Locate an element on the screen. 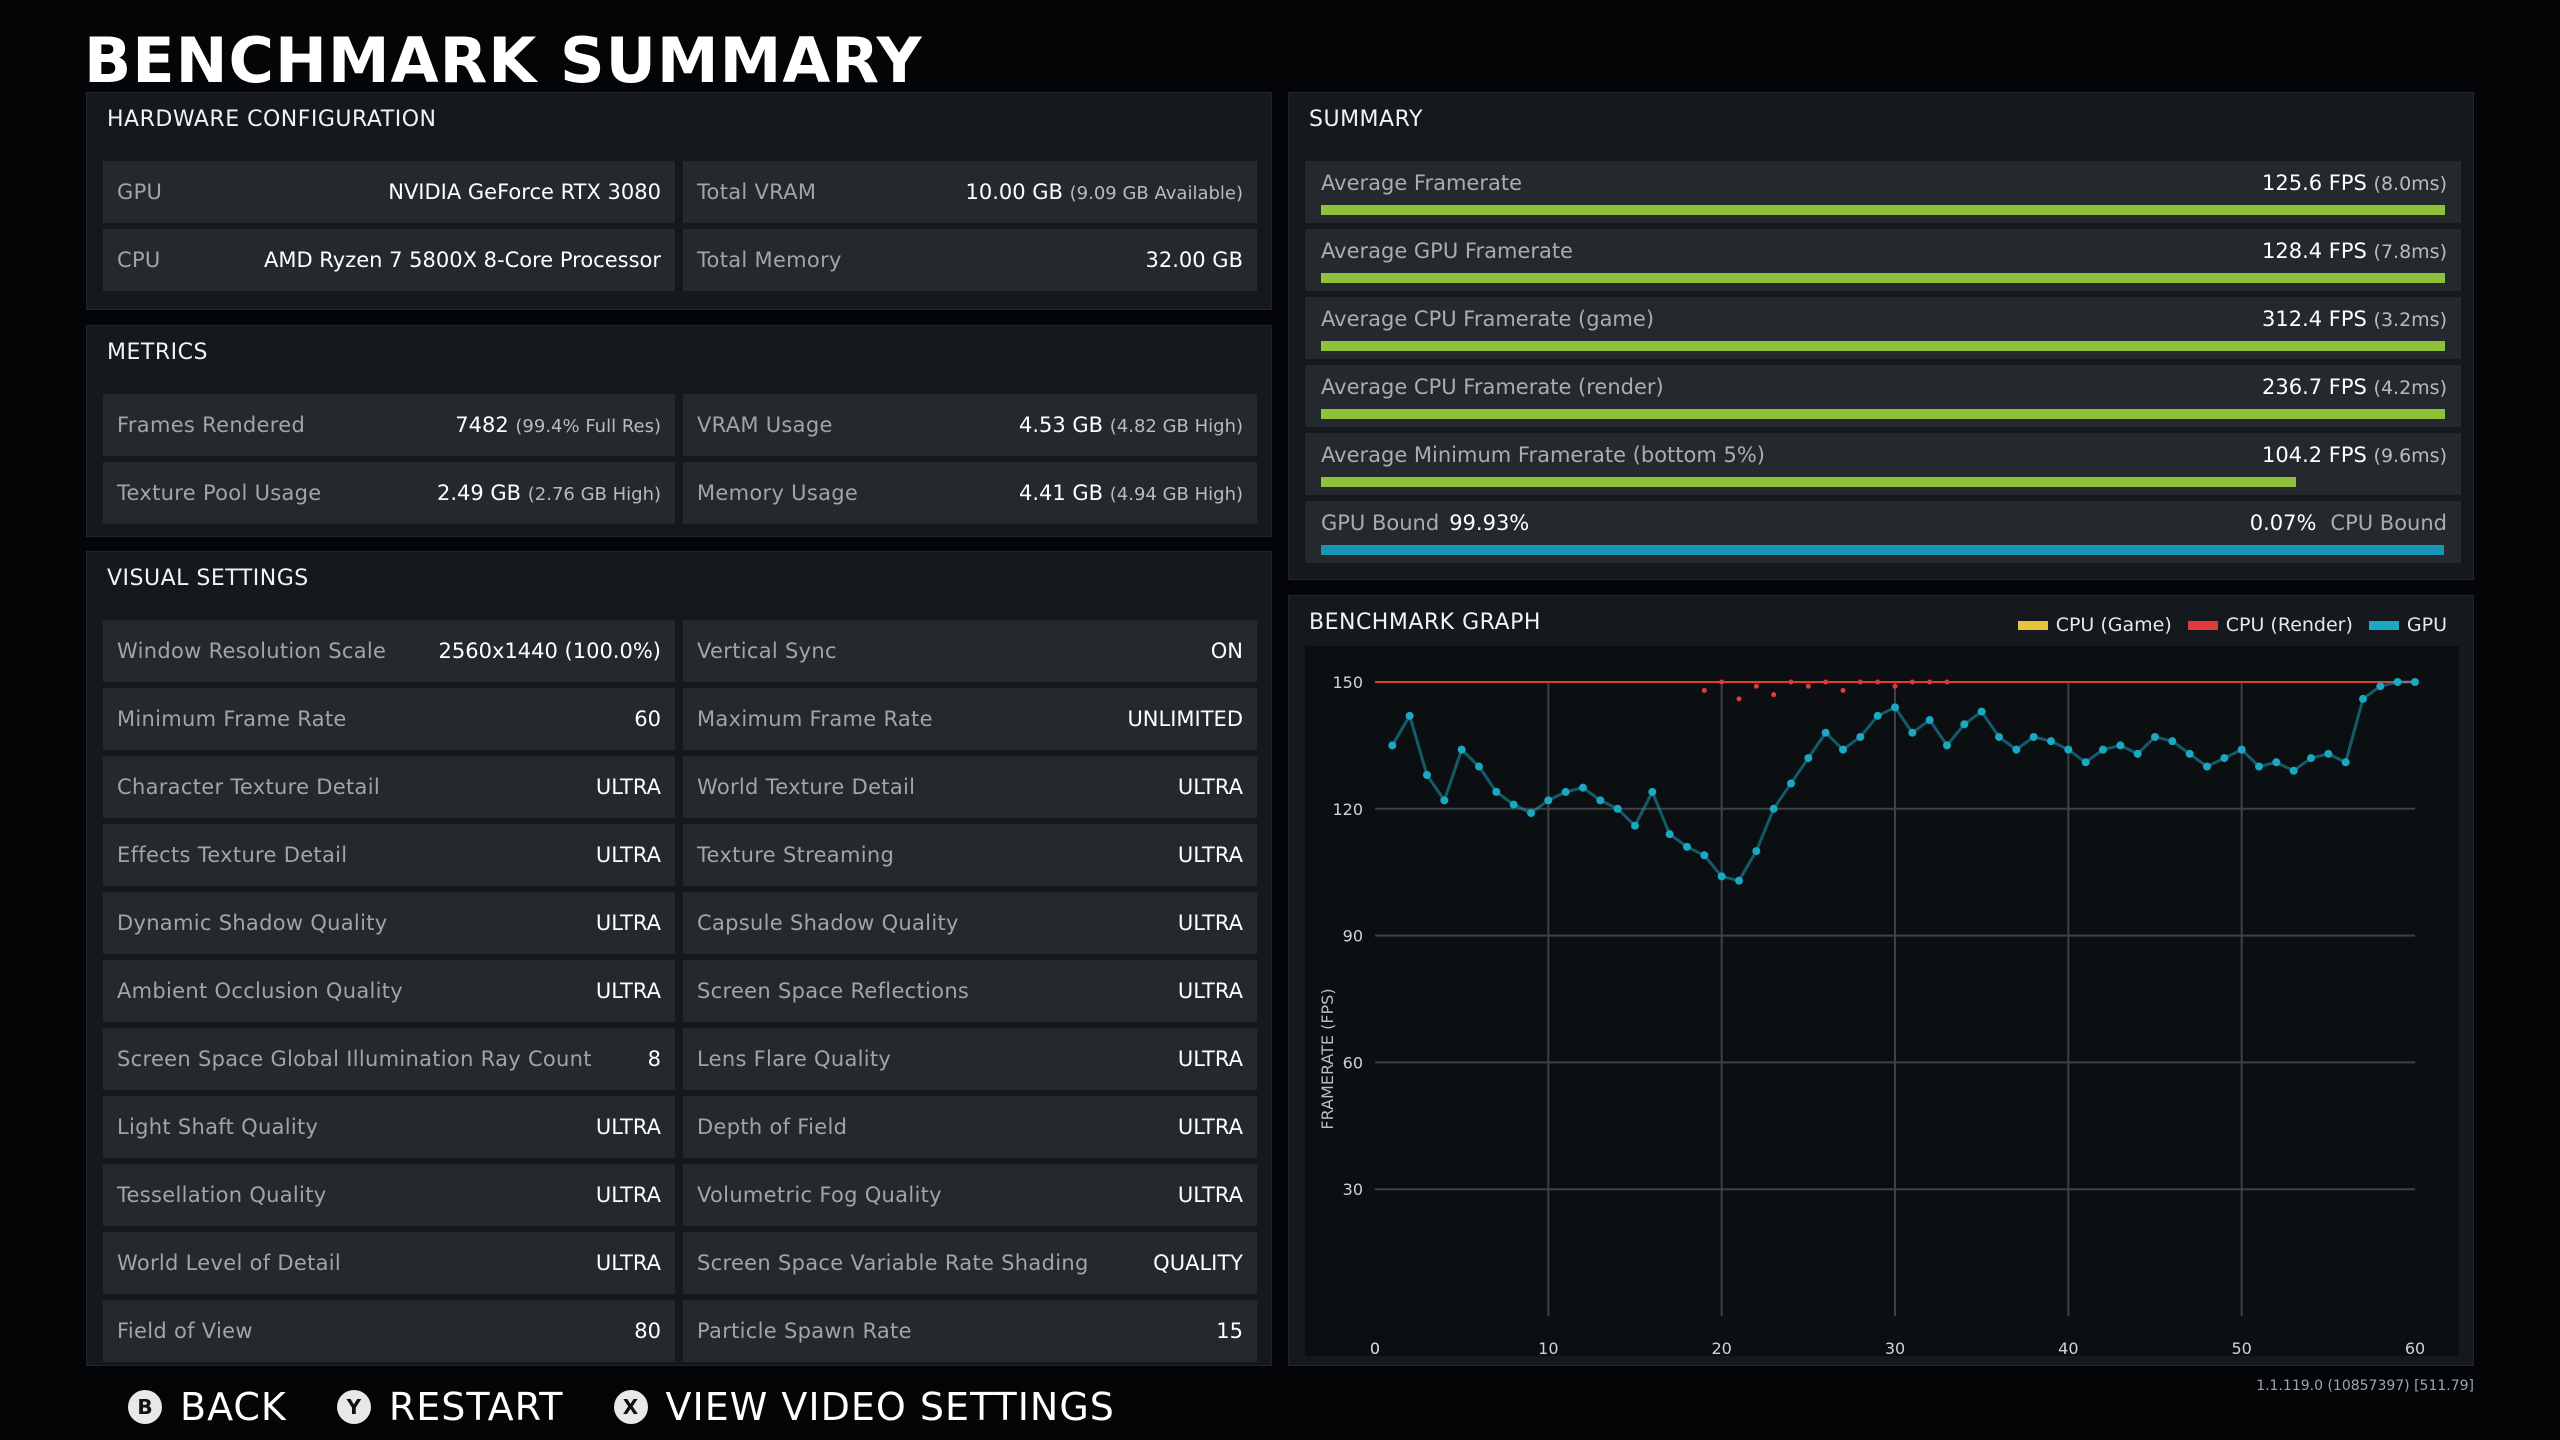 This screenshot has width=2560, height=1440. setting-label: Particle Spawn Rate is located at coordinates (804, 1331).